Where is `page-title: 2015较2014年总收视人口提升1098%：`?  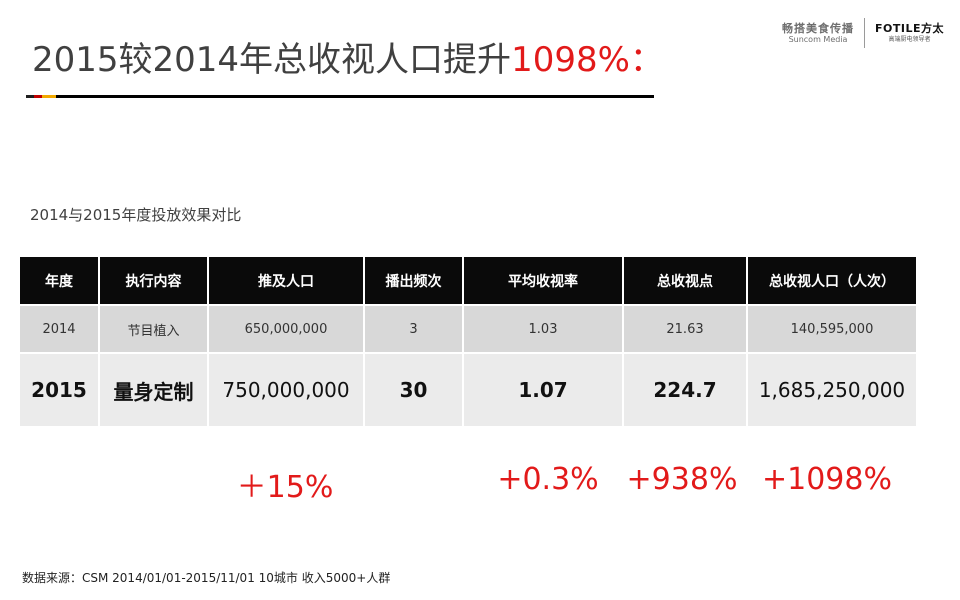 page-title: 2015较2014年总收视人口提升1098%： is located at coordinates (348, 60).